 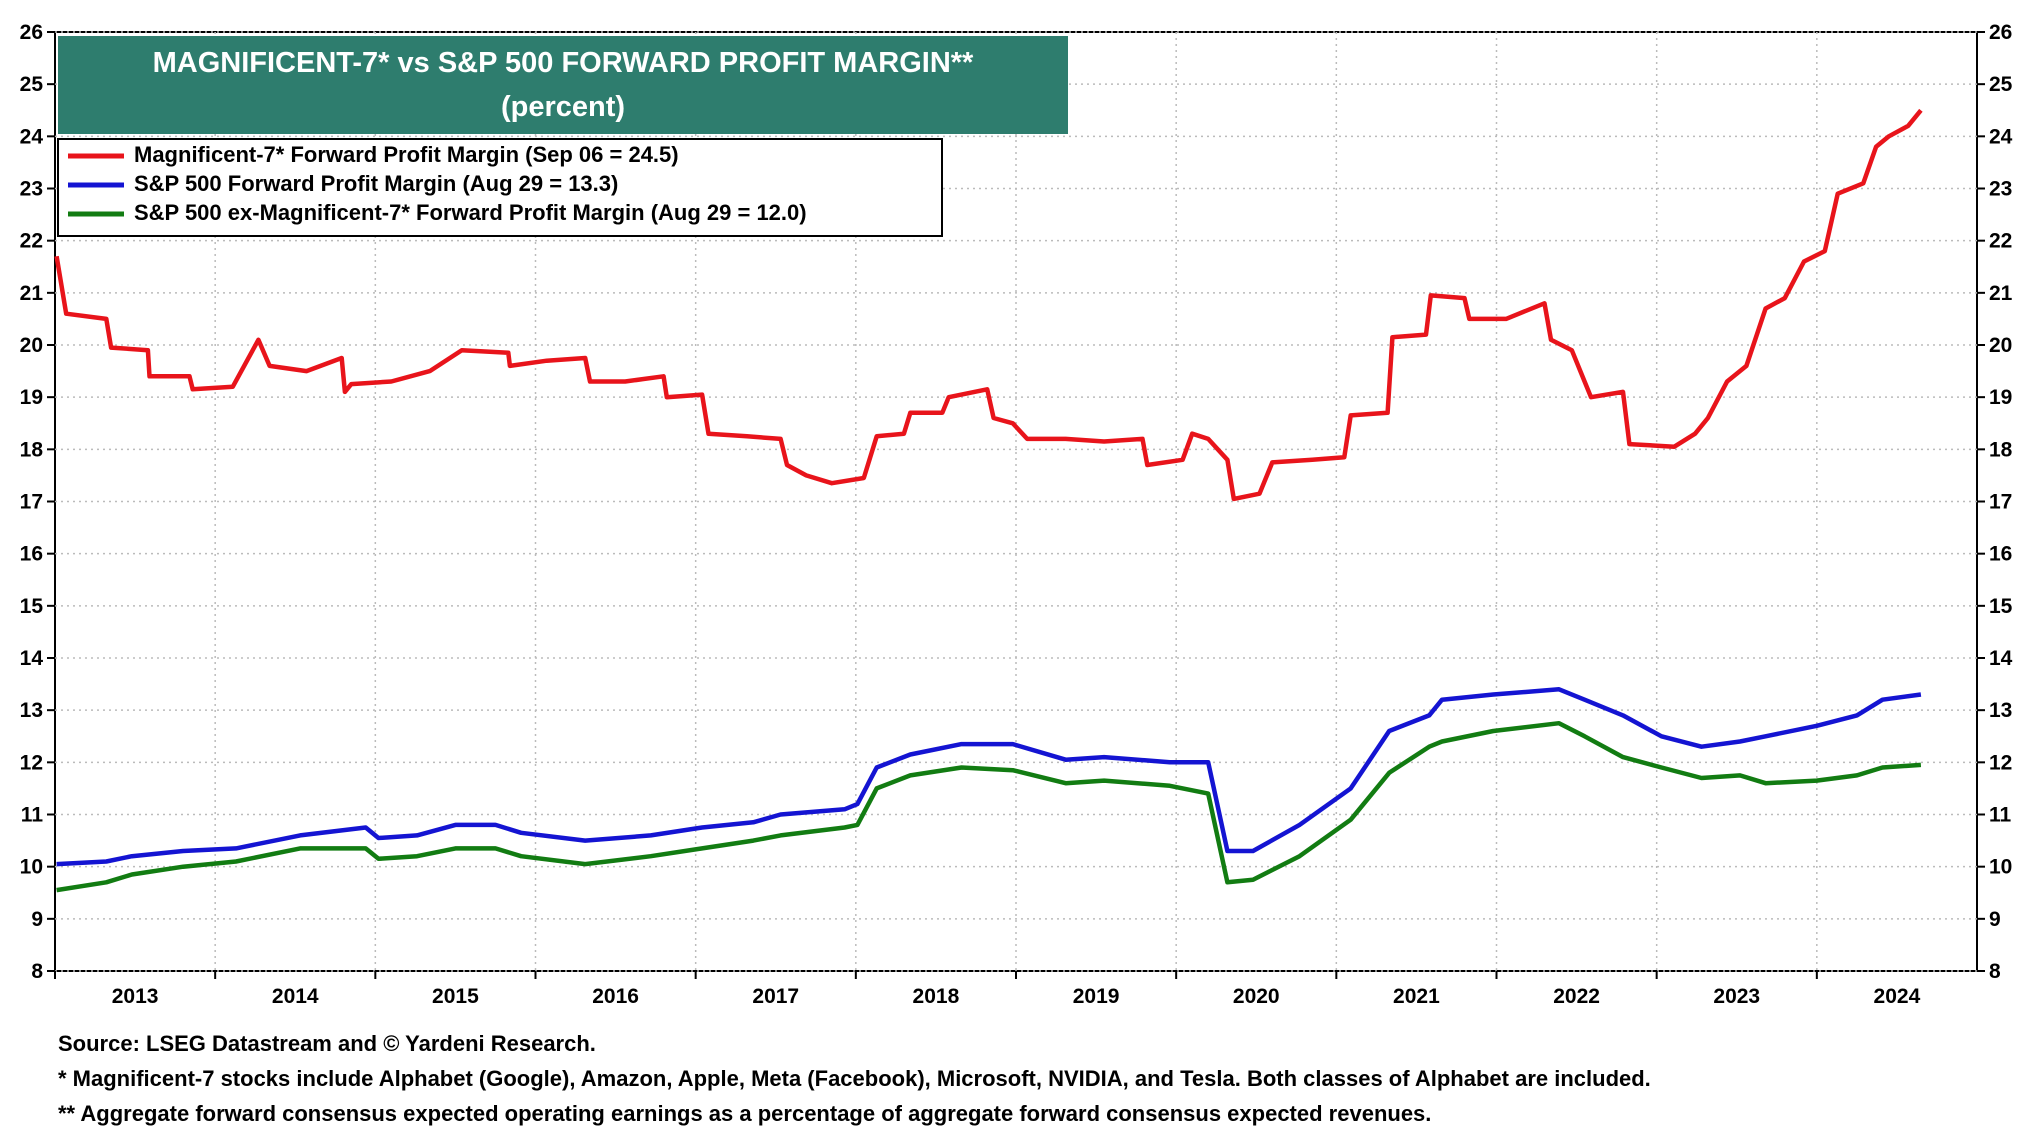 What do you see at coordinates (2001, 84) in the screenshot?
I see `y2-tick-label: 25` at bounding box center [2001, 84].